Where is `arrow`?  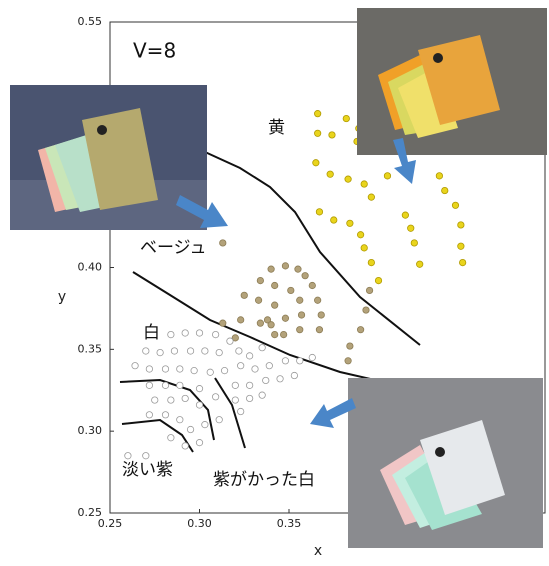
arrow is located at coordinates (404, 161).